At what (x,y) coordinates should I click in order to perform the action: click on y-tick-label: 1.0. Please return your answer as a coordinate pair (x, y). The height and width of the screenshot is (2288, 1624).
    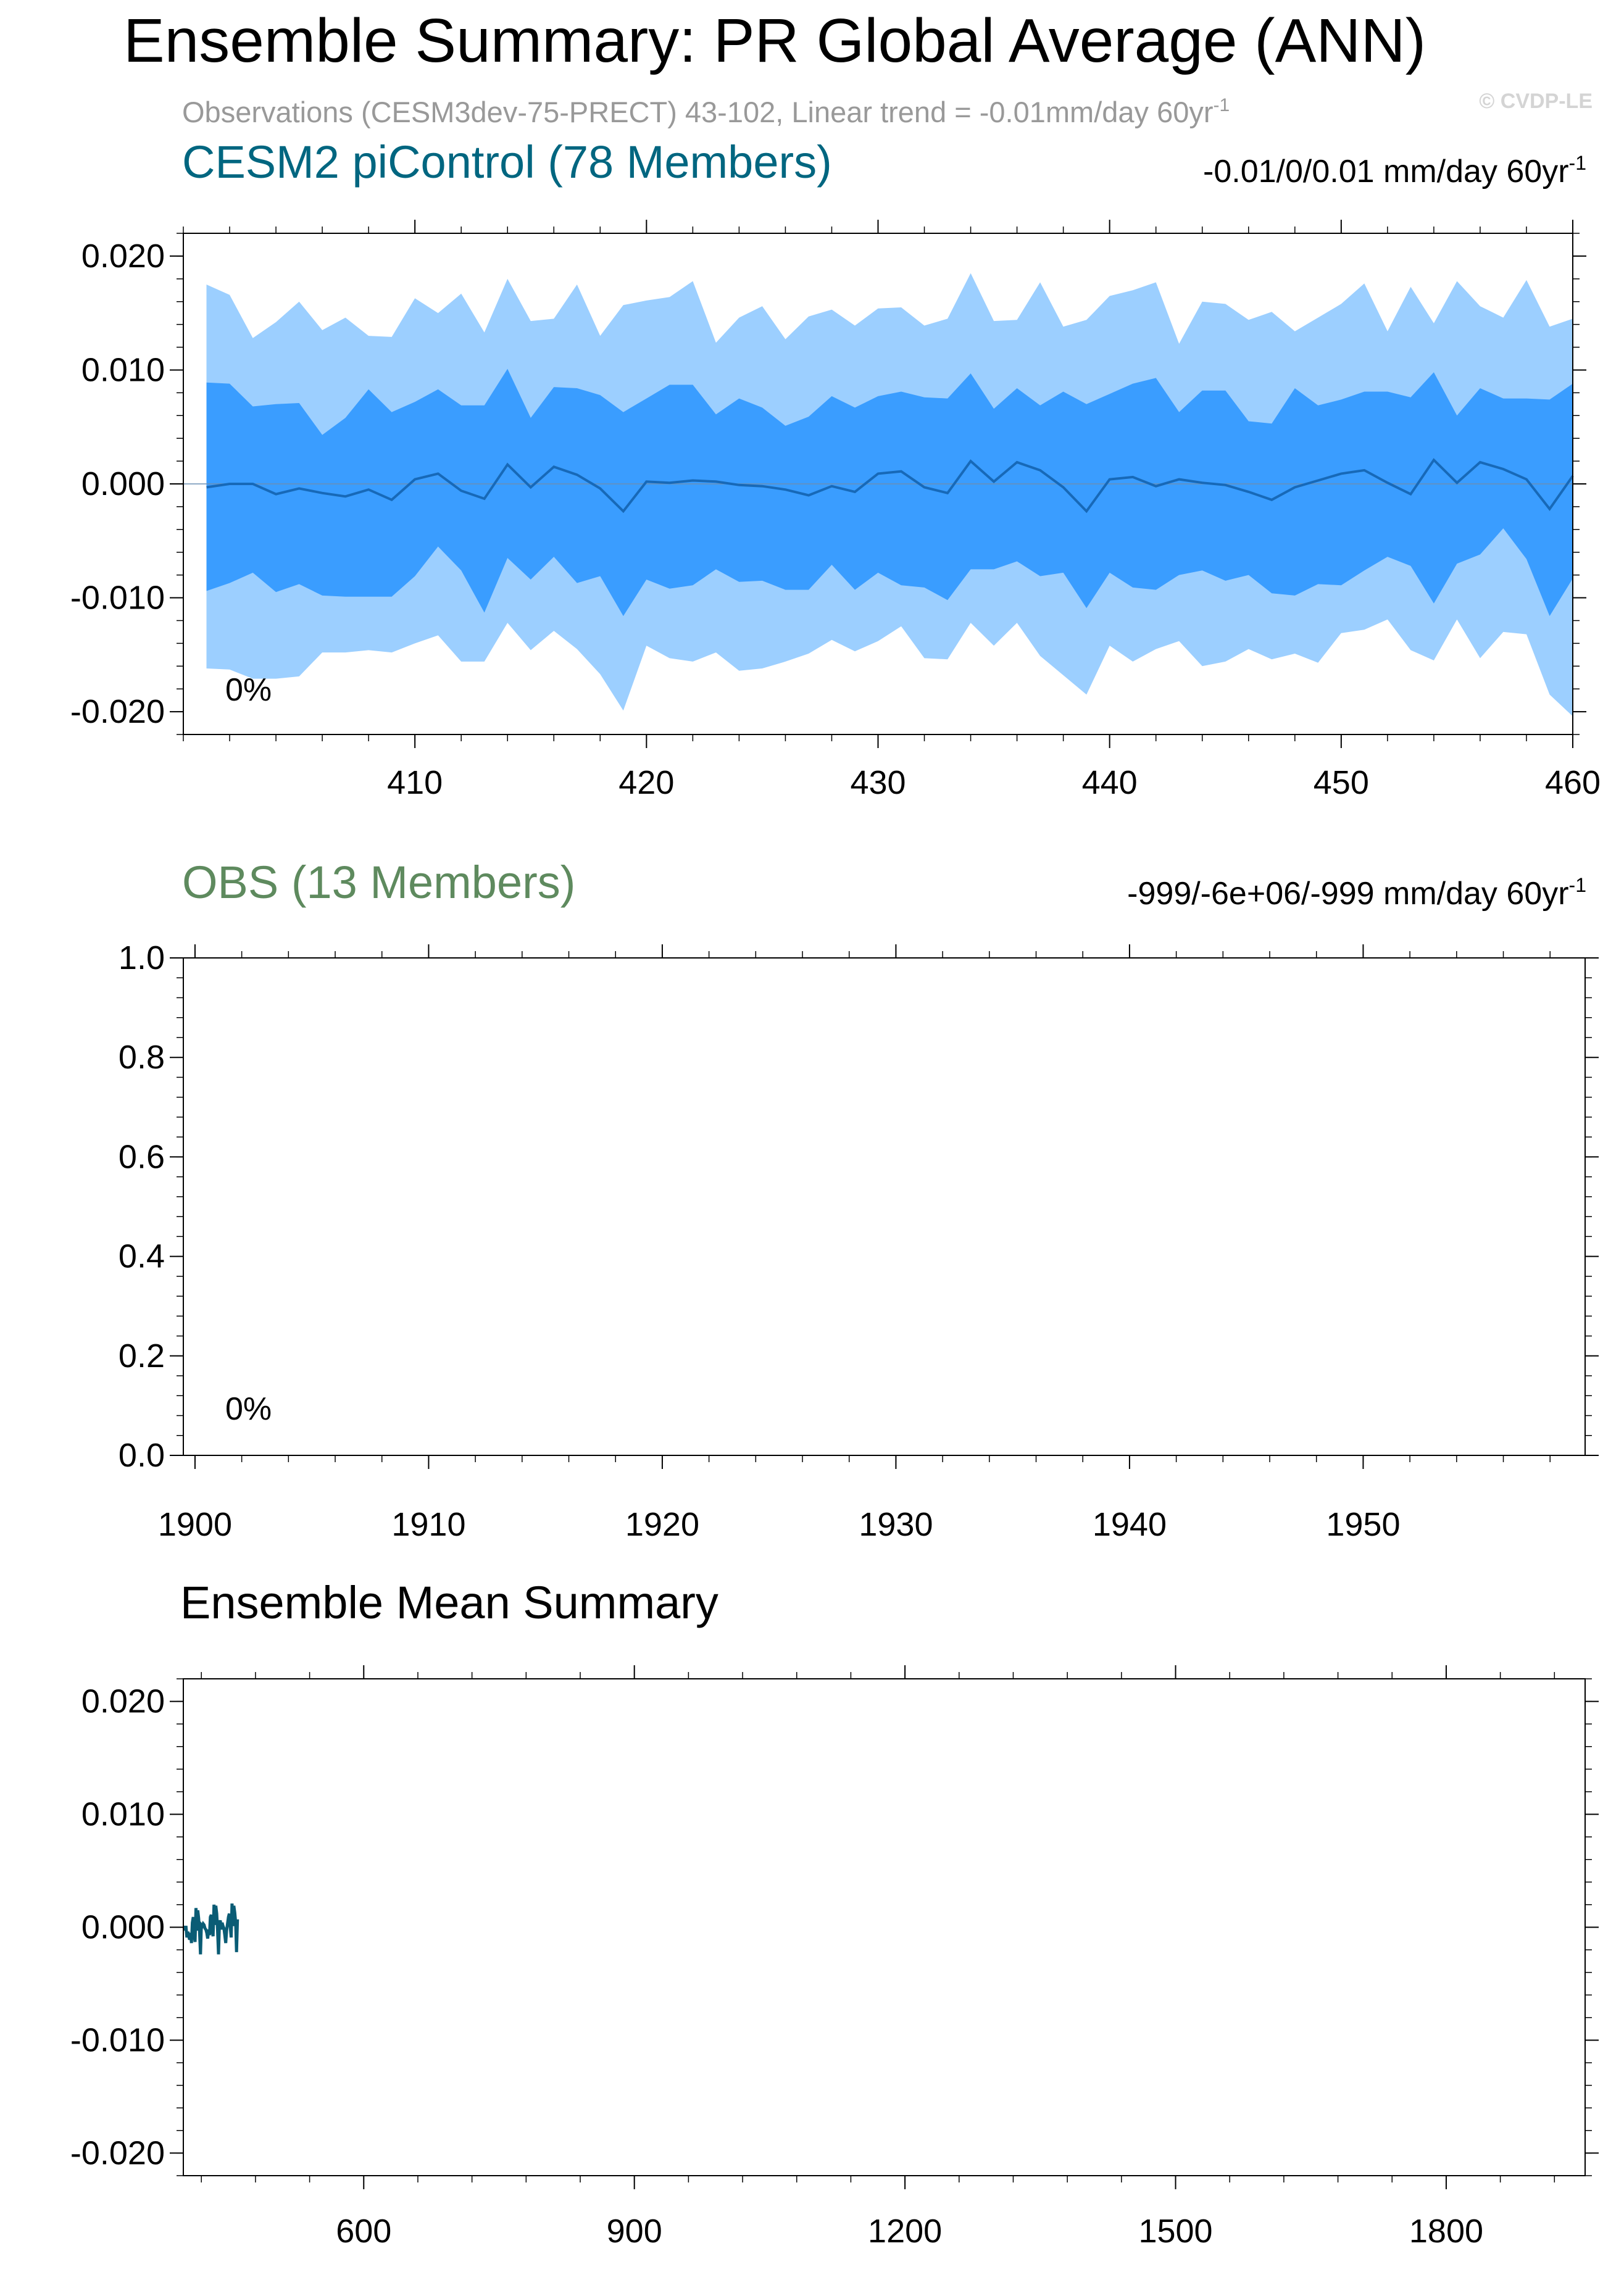
    Looking at the image, I should click on (142, 957).